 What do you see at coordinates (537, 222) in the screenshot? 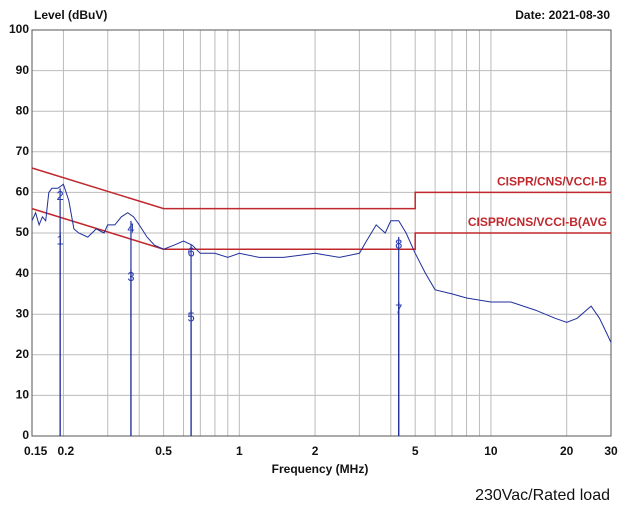
I see `limit-label: CISPR/CNS/VCCI-B(AVG` at bounding box center [537, 222].